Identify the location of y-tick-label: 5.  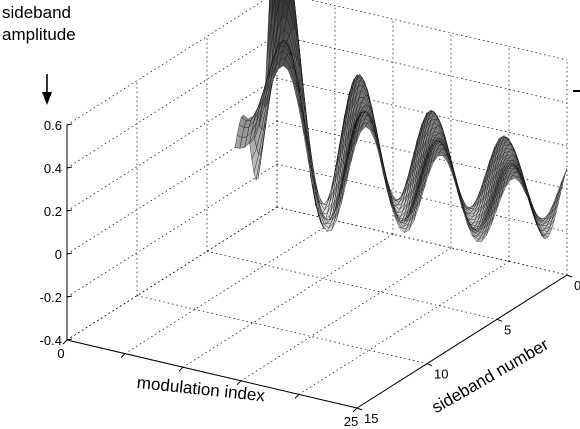
(507, 329).